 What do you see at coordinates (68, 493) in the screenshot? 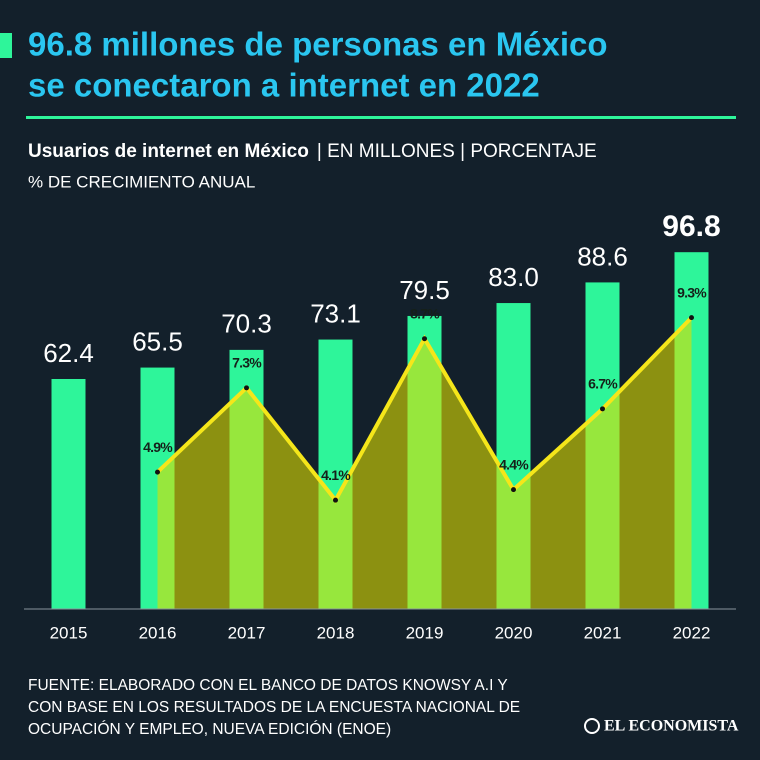
I see `bar` at bounding box center [68, 493].